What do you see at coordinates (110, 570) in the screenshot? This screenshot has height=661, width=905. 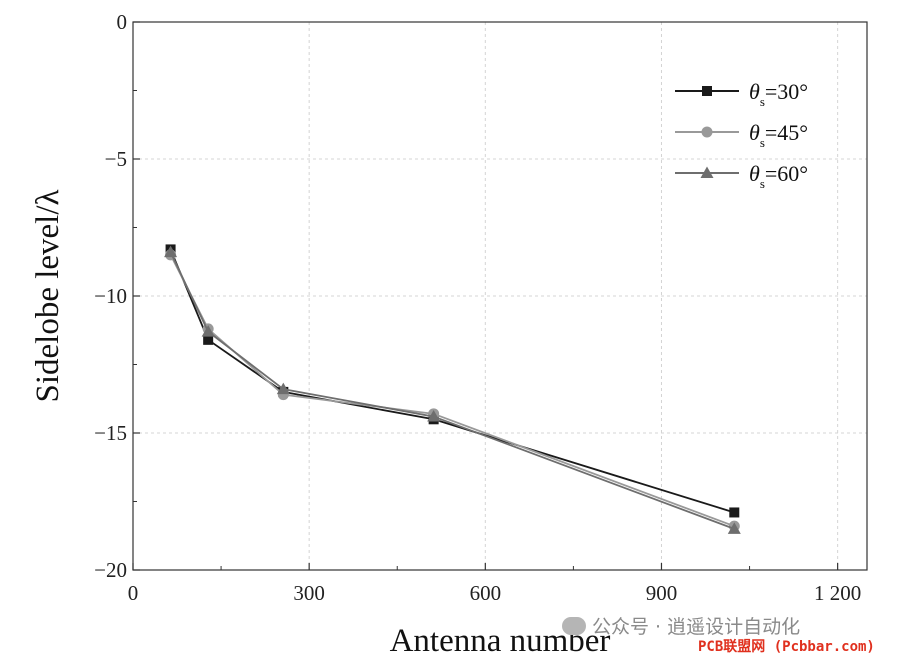 I see `y-tick-label: −20` at bounding box center [110, 570].